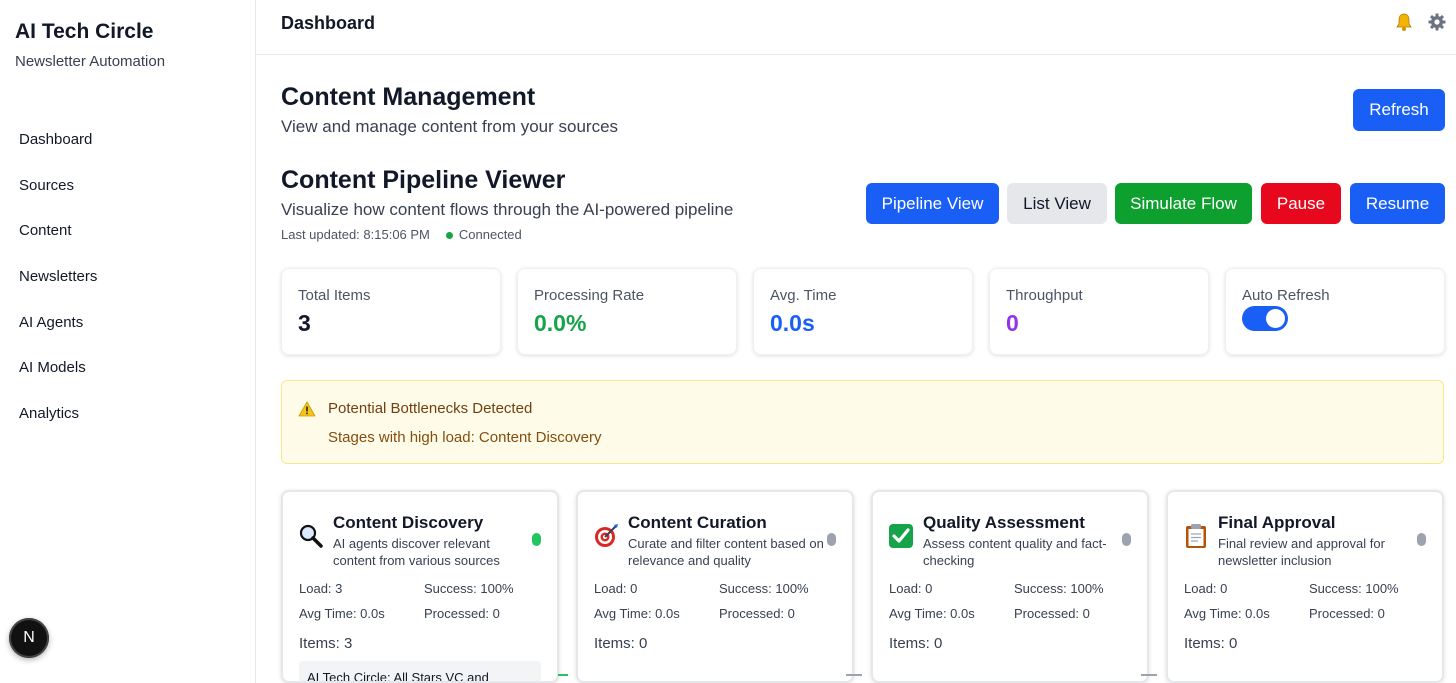  What do you see at coordinates (51, 322) in the screenshot?
I see `sidebar-item-ai-agents: AI Agents` at bounding box center [51, 322].